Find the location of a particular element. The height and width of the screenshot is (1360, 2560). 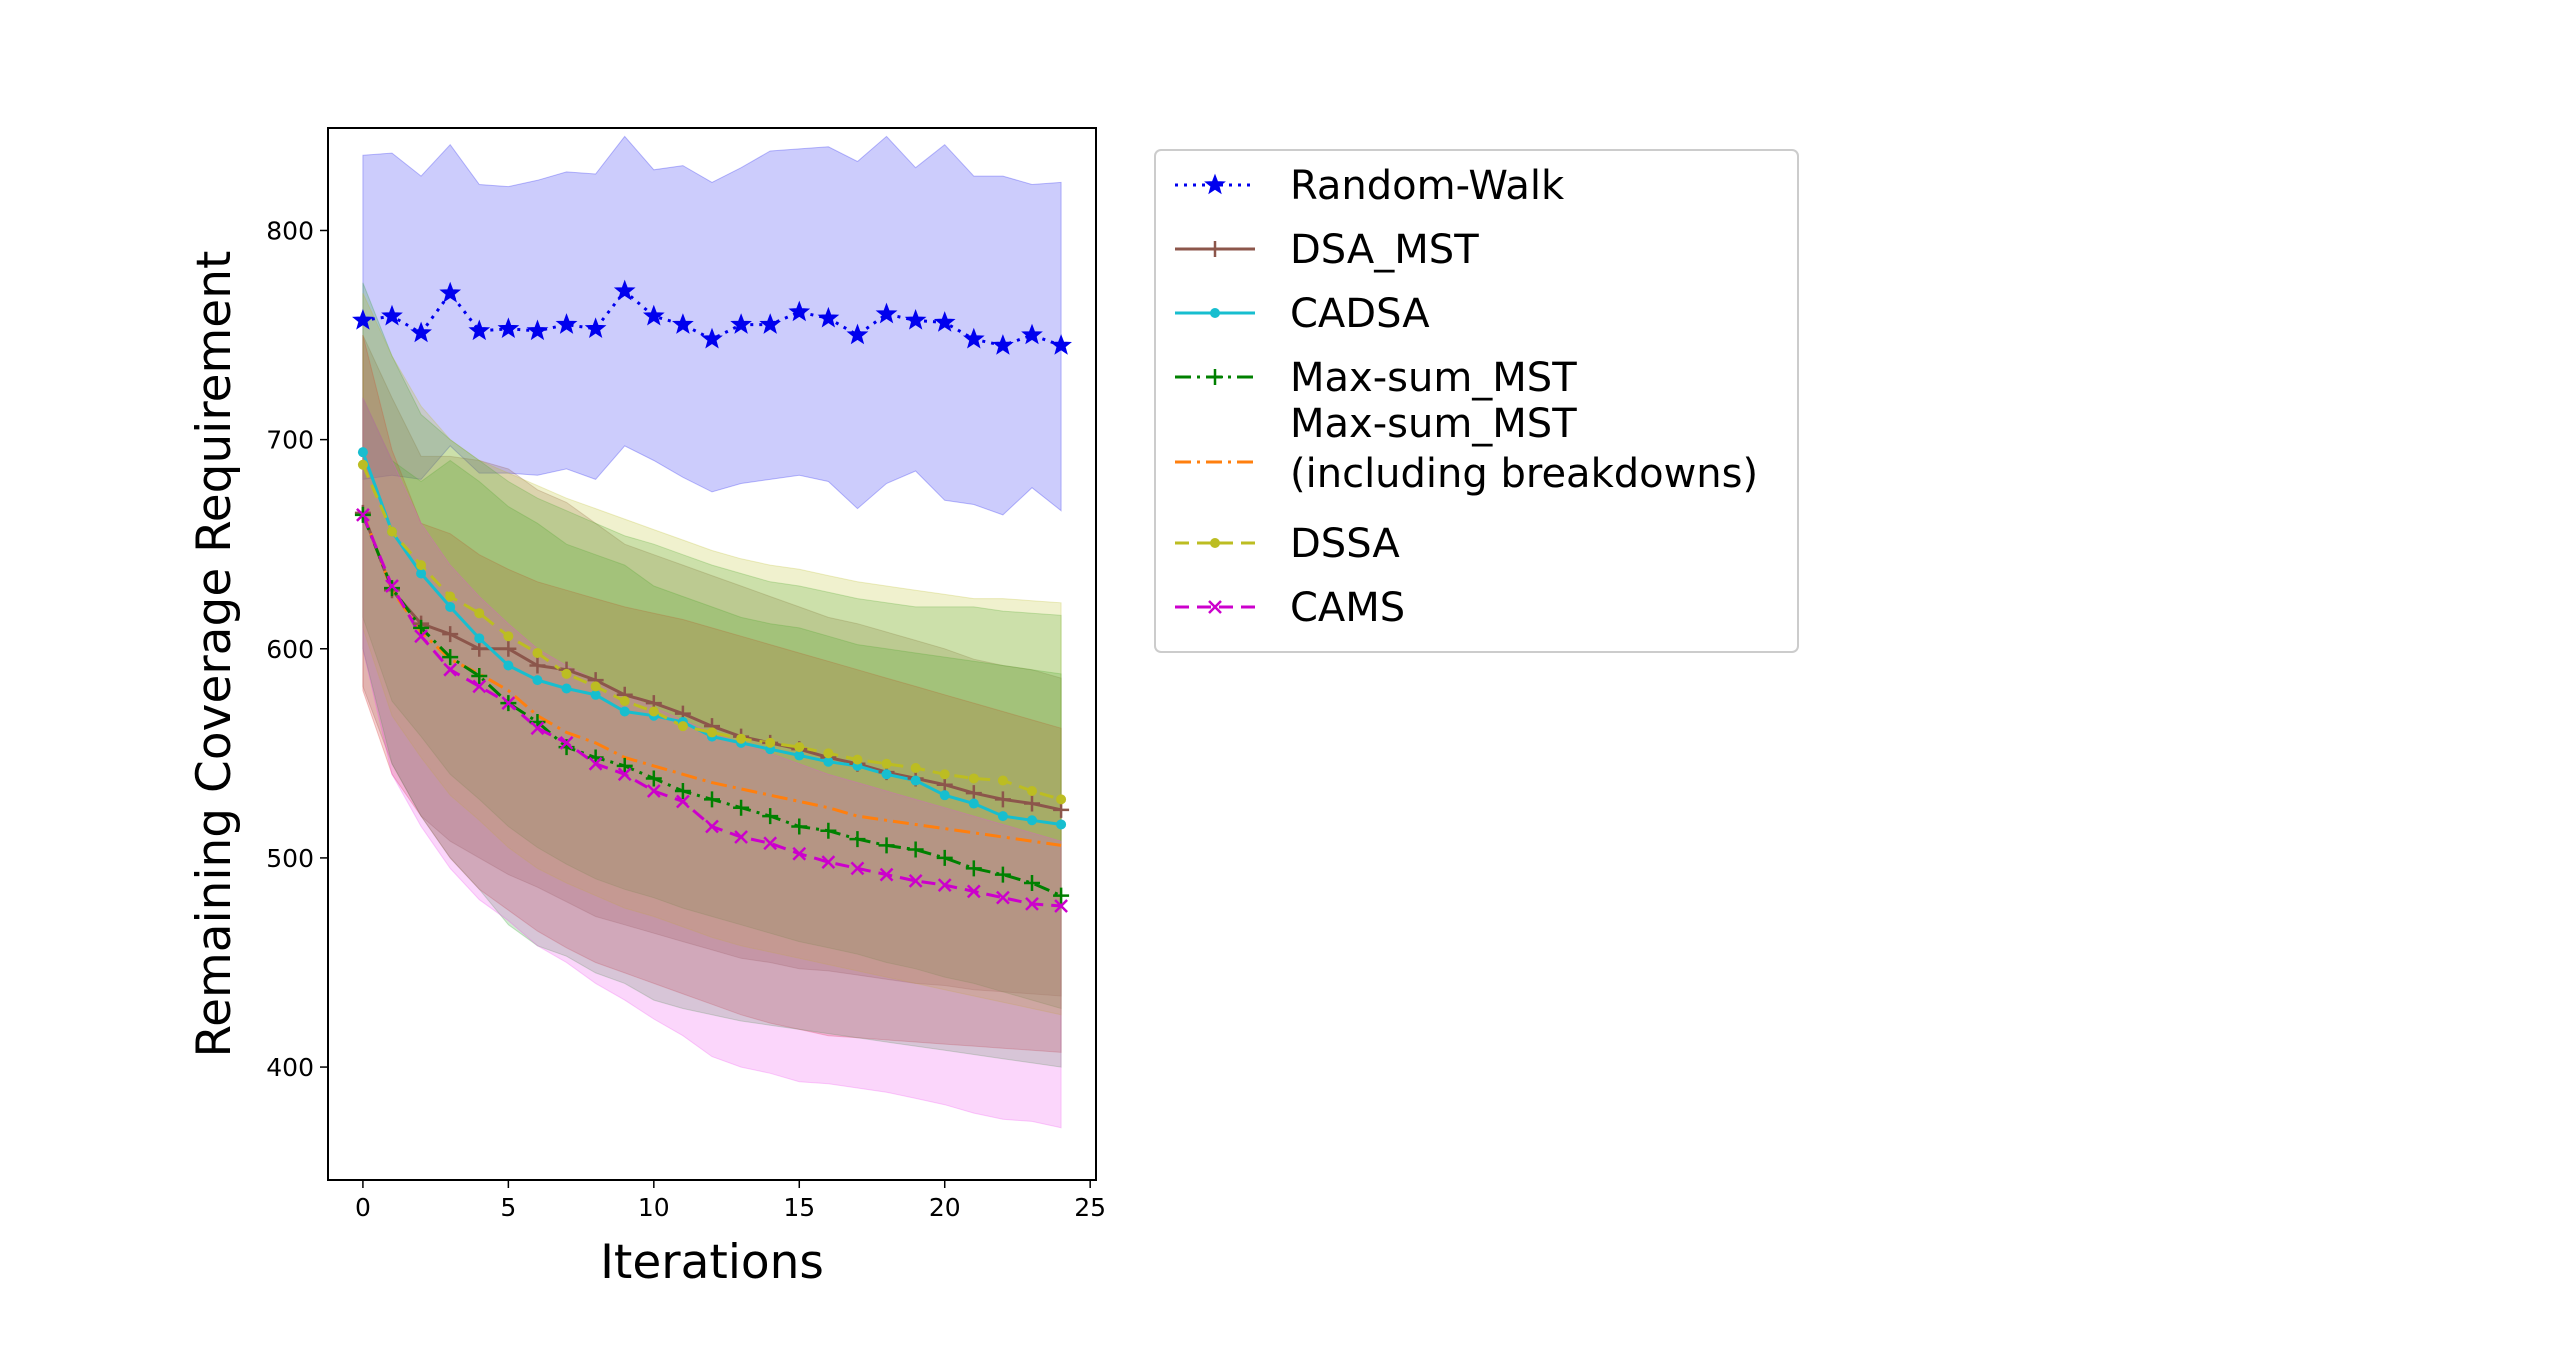

y-tick-label: 500 is located at coordinates (290, 858).